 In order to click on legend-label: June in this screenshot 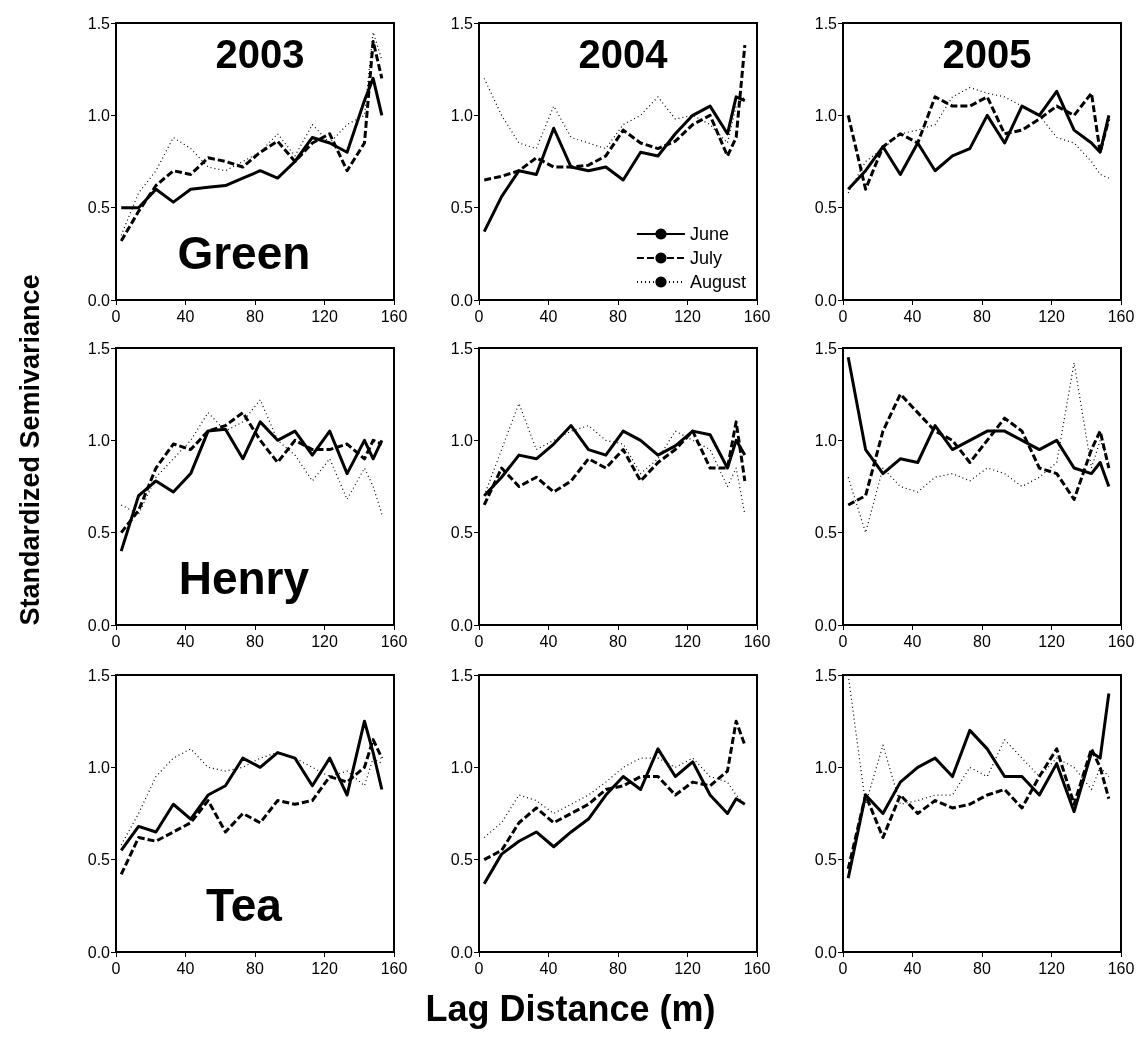, I will do `click(709, 234)`.